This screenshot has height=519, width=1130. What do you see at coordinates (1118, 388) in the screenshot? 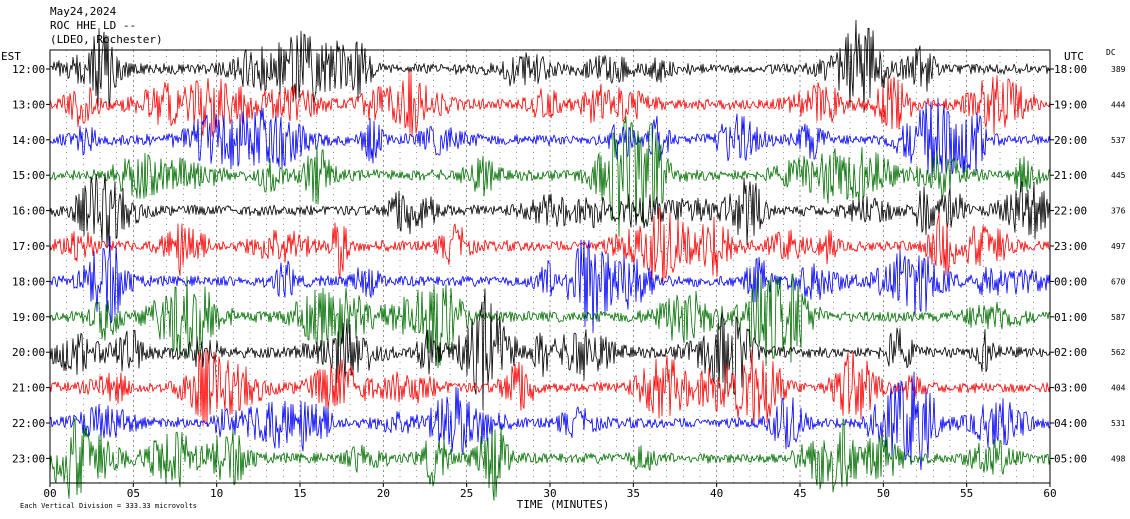
I see `dc-offset-value: 404` at bounding box center [1118, 388].